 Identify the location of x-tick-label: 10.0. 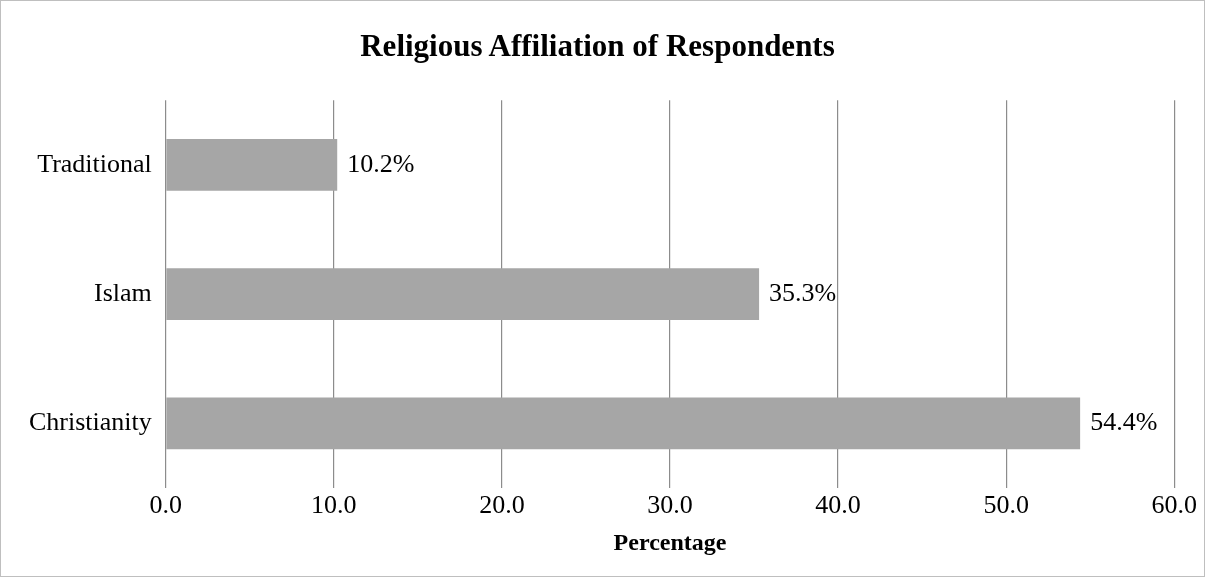
(334, 505).